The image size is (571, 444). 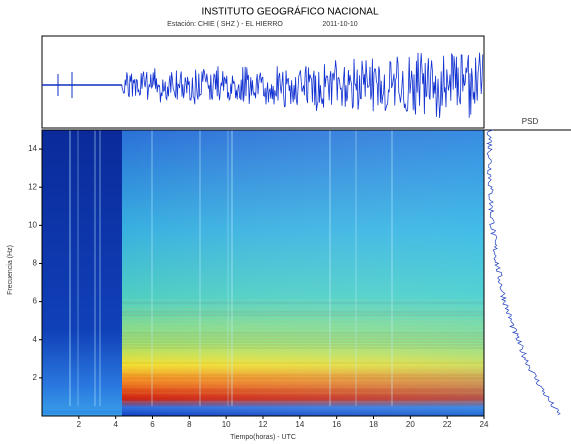 What do you see at coordinates (32, 224) in the screenshot?
I see `y-tick-label: 10` at bounding box center [32, 224].